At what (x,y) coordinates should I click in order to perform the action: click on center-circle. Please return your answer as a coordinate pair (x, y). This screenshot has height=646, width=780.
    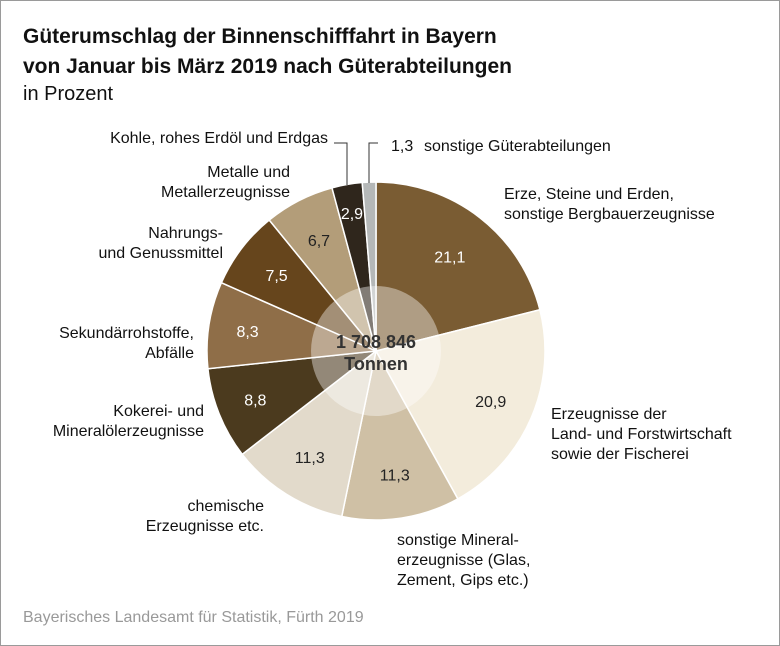
    Looking at the image, I should click on (376, 351).